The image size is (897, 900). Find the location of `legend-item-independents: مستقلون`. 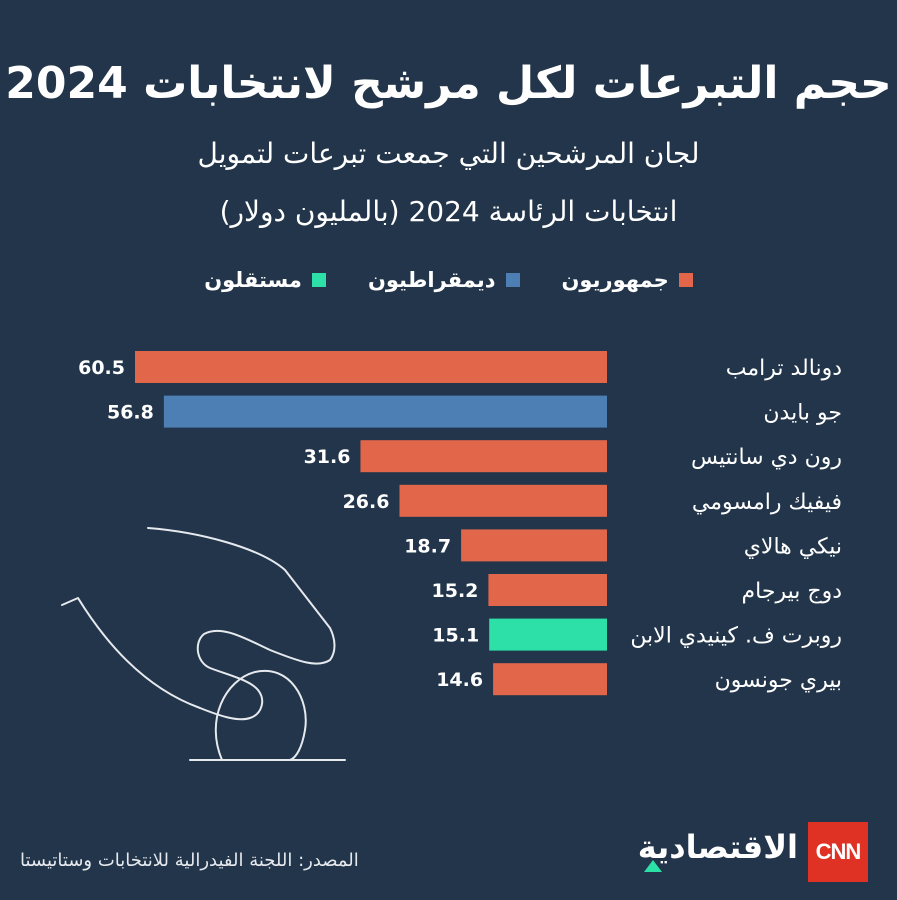

legend-item-independents: مستقلون is located at coordinates (265, 280).